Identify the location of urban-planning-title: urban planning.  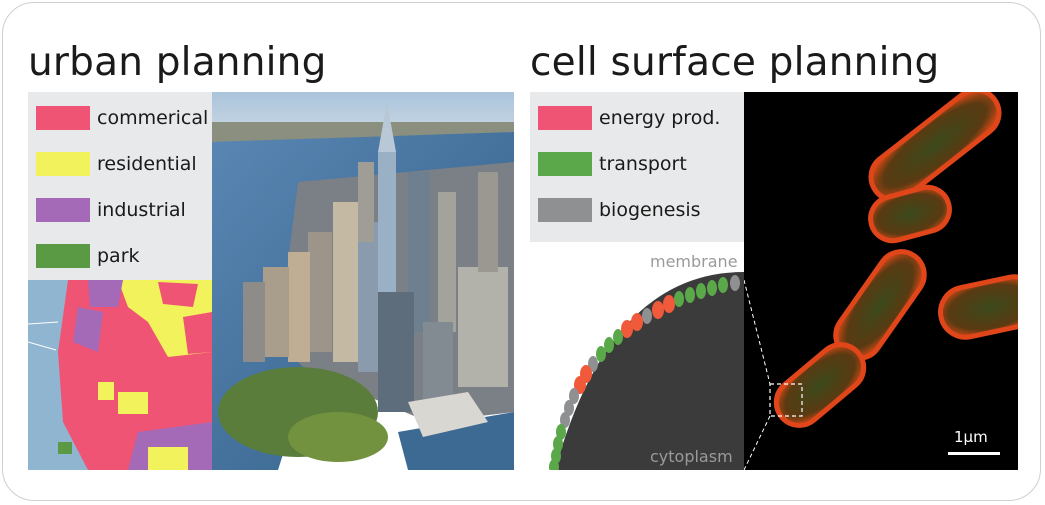
(177, 62).